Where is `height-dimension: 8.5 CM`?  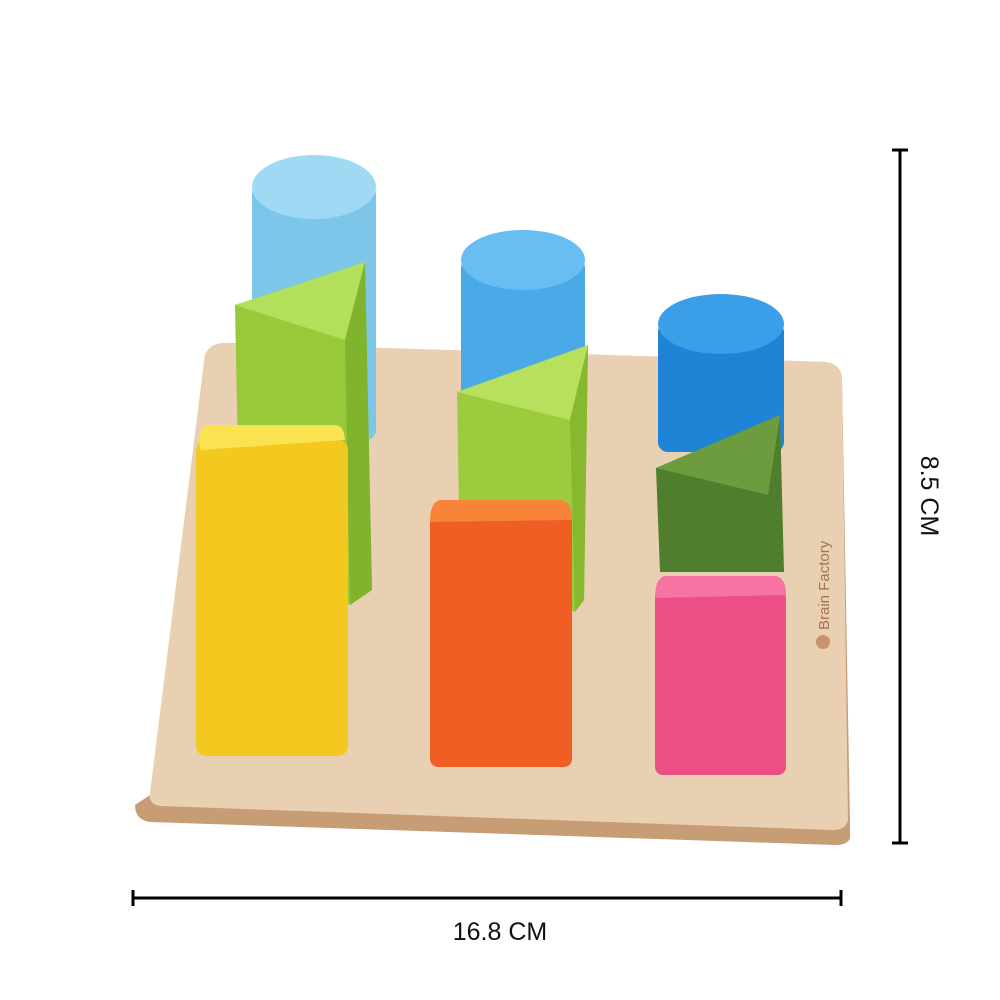 height-dimension: 8.5 CM is located at coordinates (917, 496).